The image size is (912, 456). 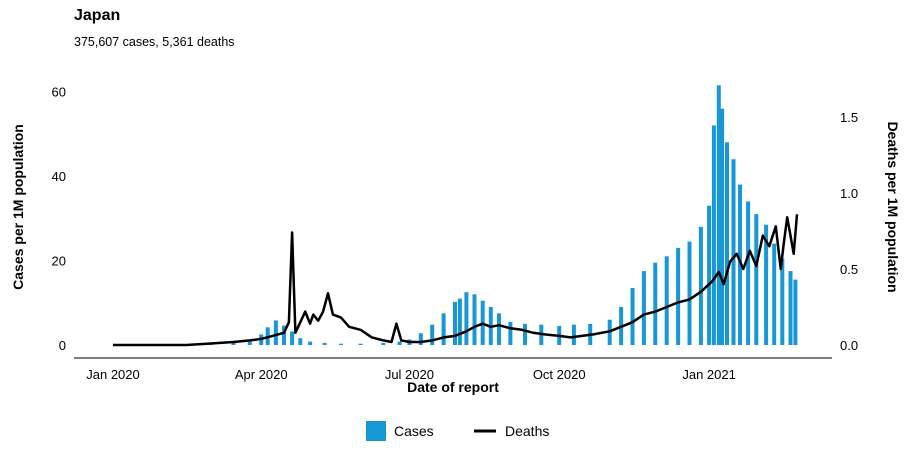 What do you see at coordinates (376, 431) in the screenshot?
I see `legend-cases-swatch` at bounding box center [376, 431].